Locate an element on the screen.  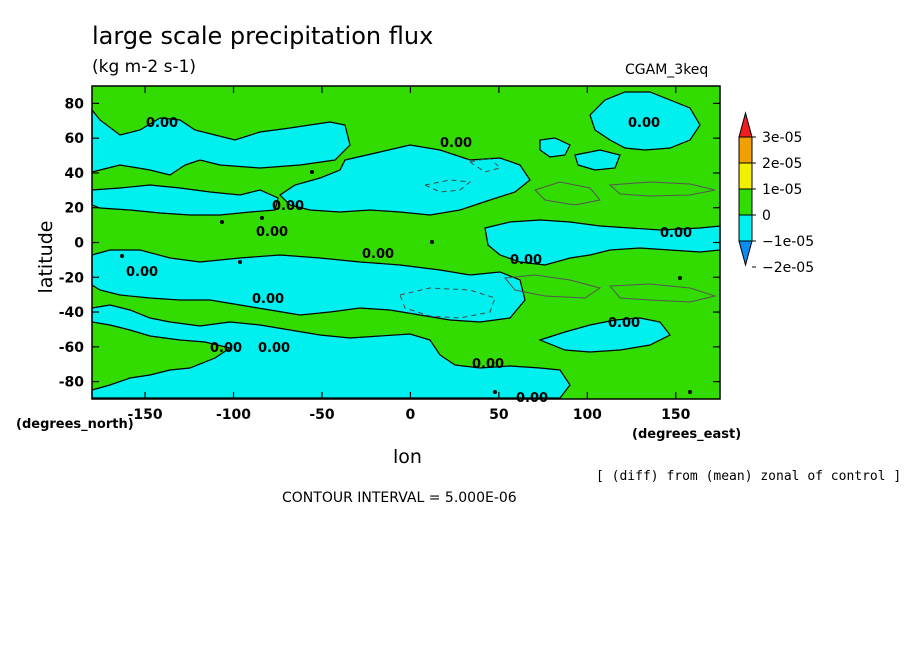
x-tick-label: 100 is located at coordinates (587, 415).